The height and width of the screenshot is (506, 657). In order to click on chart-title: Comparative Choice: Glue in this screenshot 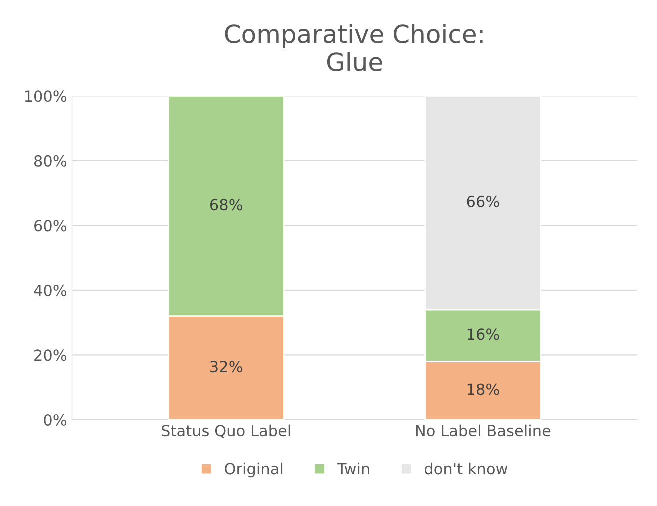, I will do `click(354, 48)`.